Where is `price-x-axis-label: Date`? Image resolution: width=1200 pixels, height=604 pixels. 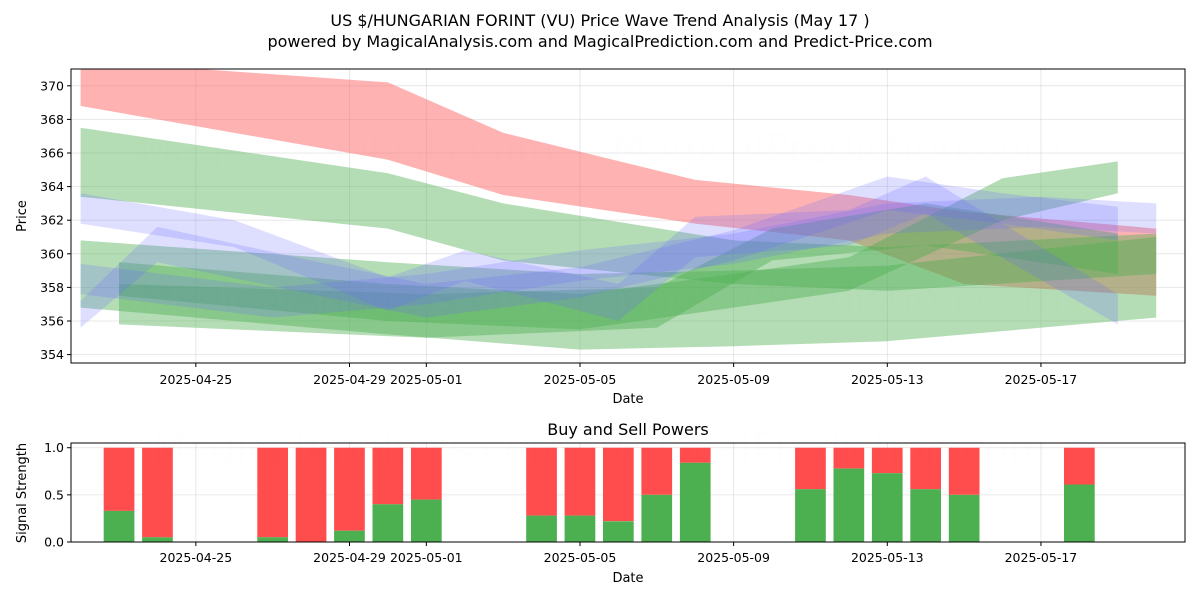 price-x-axis-label: Date is located at coordinates (627, 399).